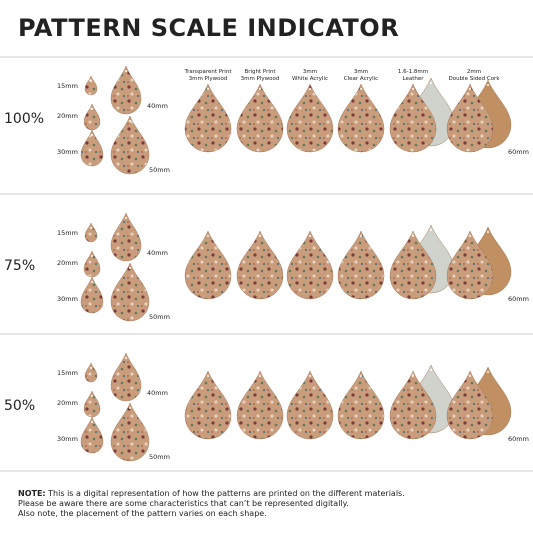 The height and width of the screenshot is (533, 533). What do you see at coordinates (310, 79) in the screenshot?
I see `column-header: White Acrylic` at bounding box center [310, 79].